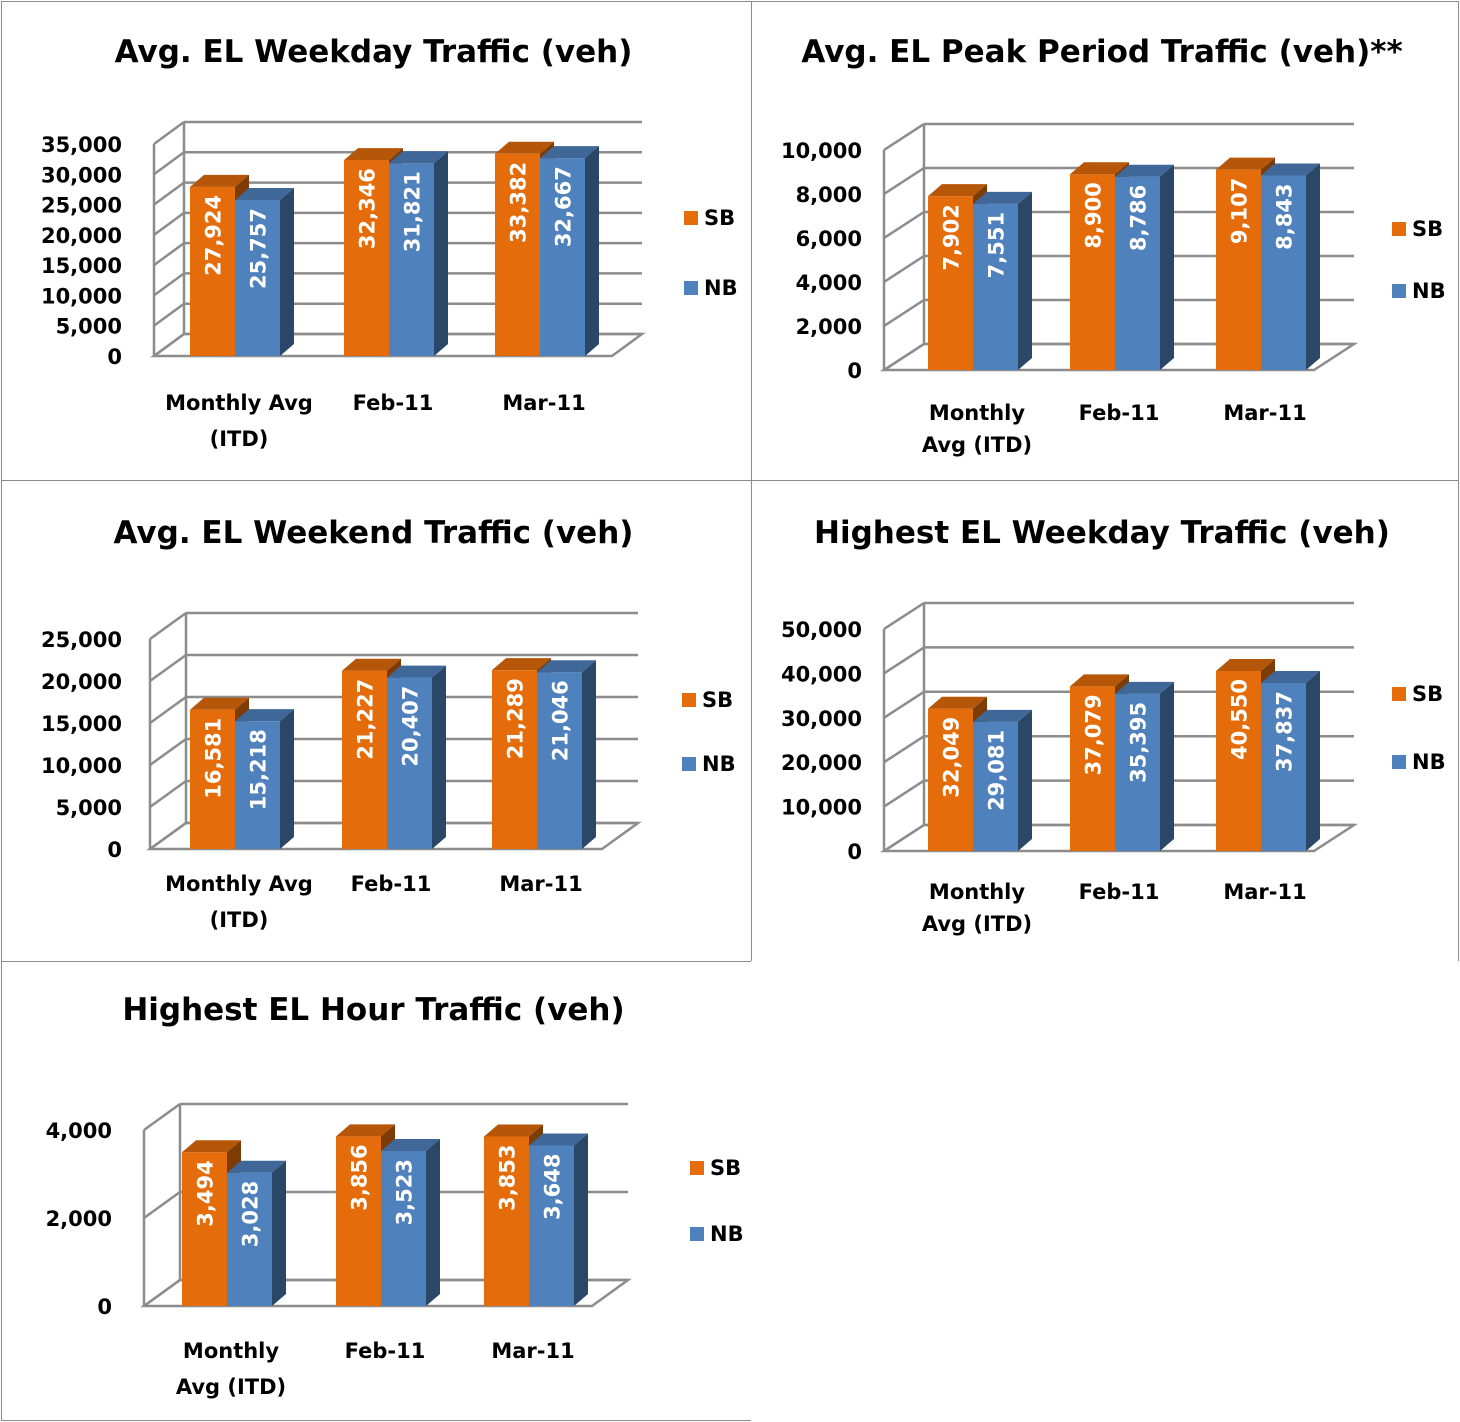  What do you see at coordinates (81, 175) in the screenshot?
I see `y-tick-label: 30,000` at bounding box center [81, 175].